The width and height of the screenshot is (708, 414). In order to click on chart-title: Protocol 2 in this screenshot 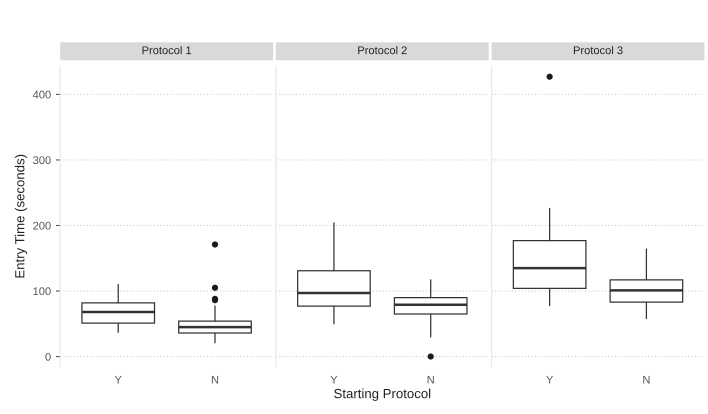, I will do `click(382, 50)`.